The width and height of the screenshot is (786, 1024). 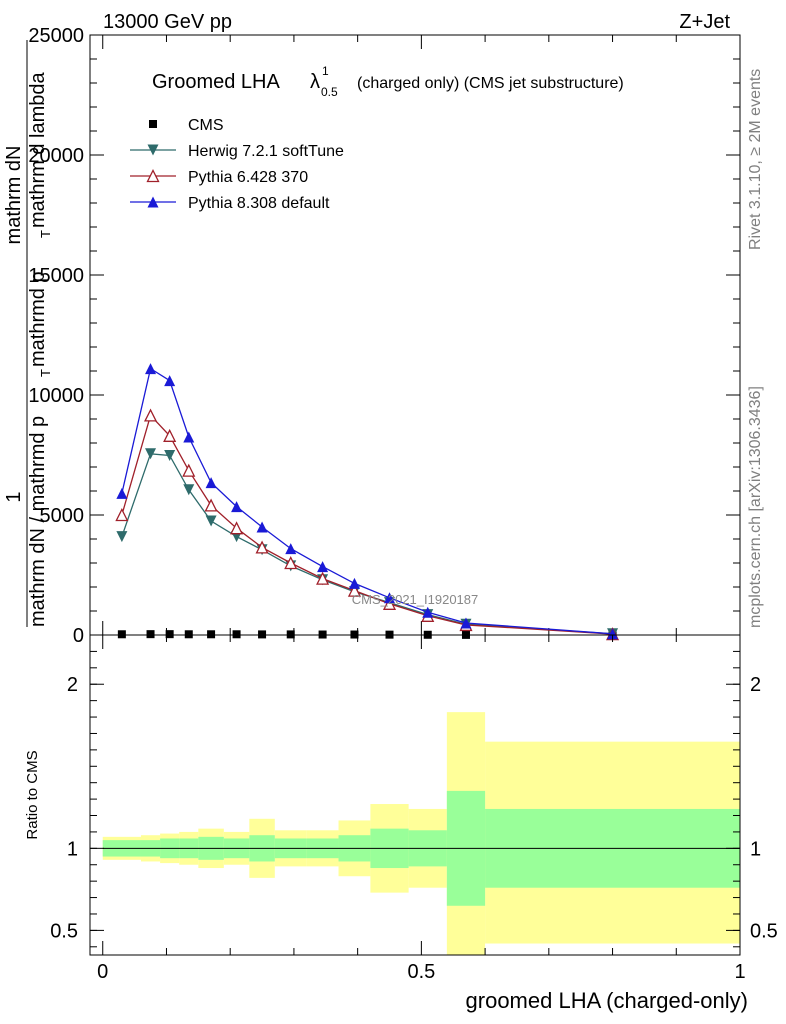 I want to click on main-ytick-label: 0, so click(x=78, y=636).